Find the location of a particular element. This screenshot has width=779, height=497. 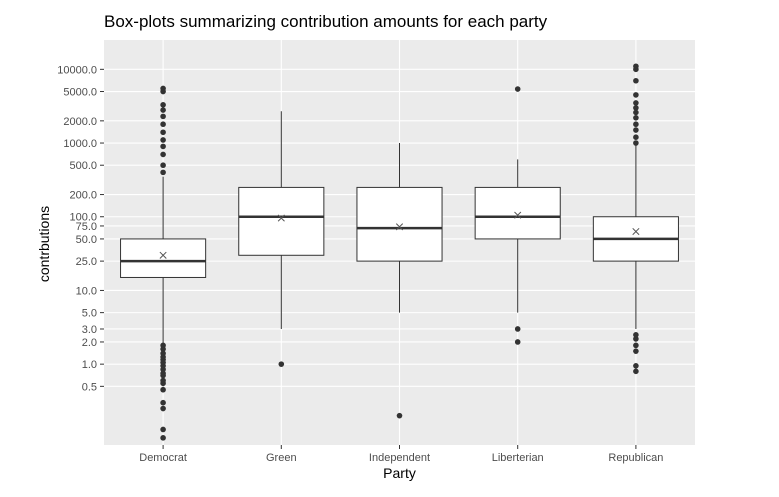

box-liberterian is located at coordinates (517, 213).